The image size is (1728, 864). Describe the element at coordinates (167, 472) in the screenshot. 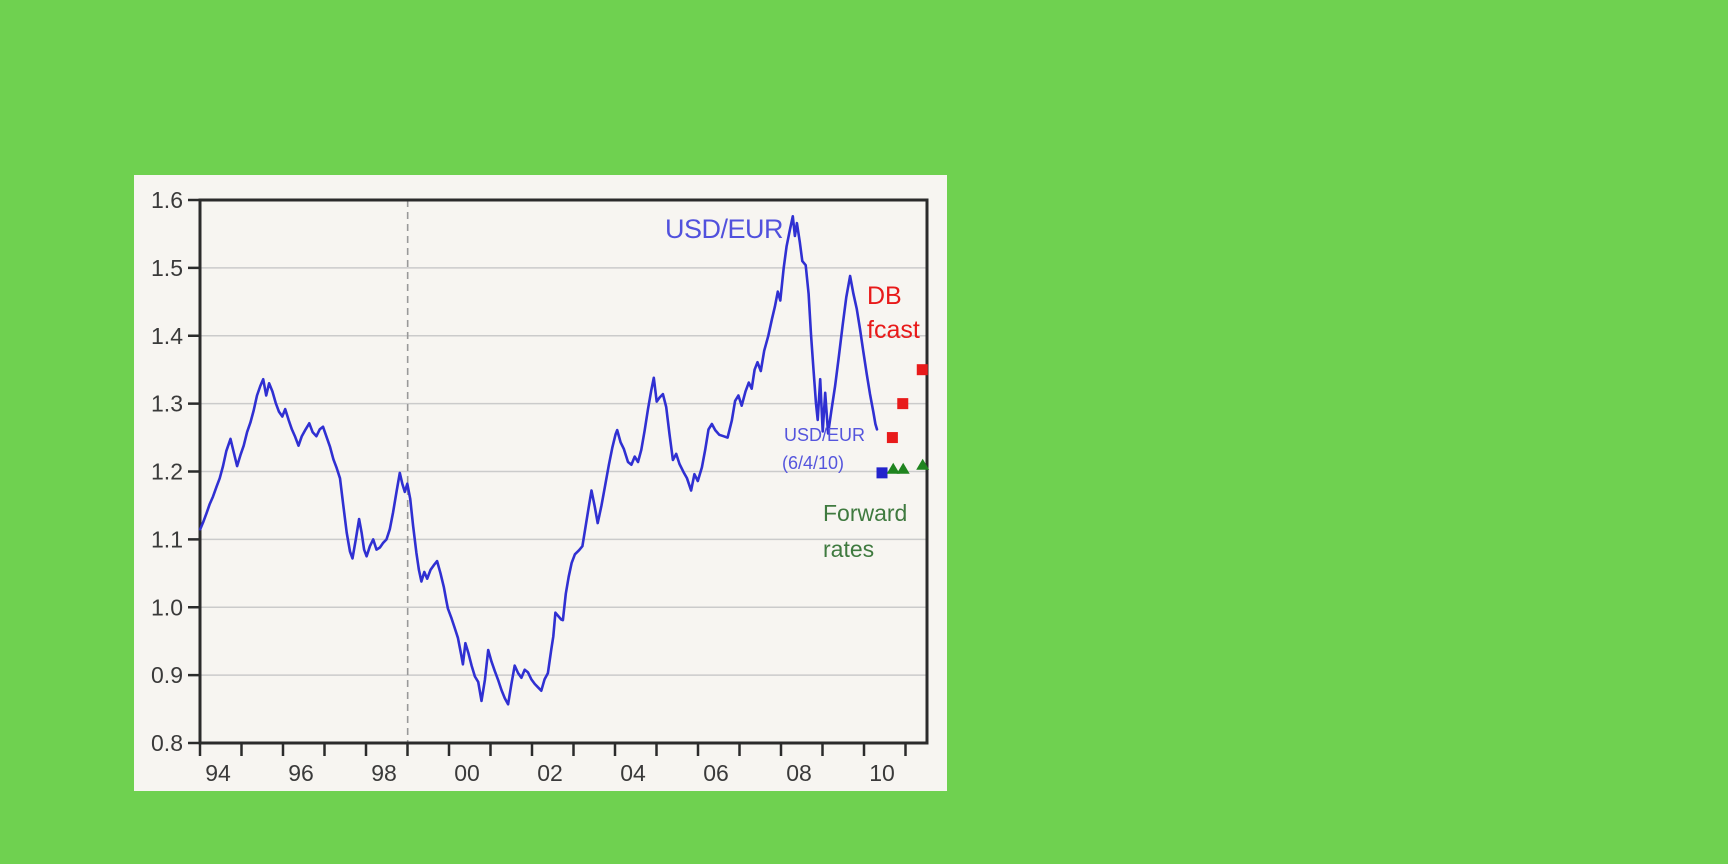

I see `y-axis-tick-label: 1.2` at that location.